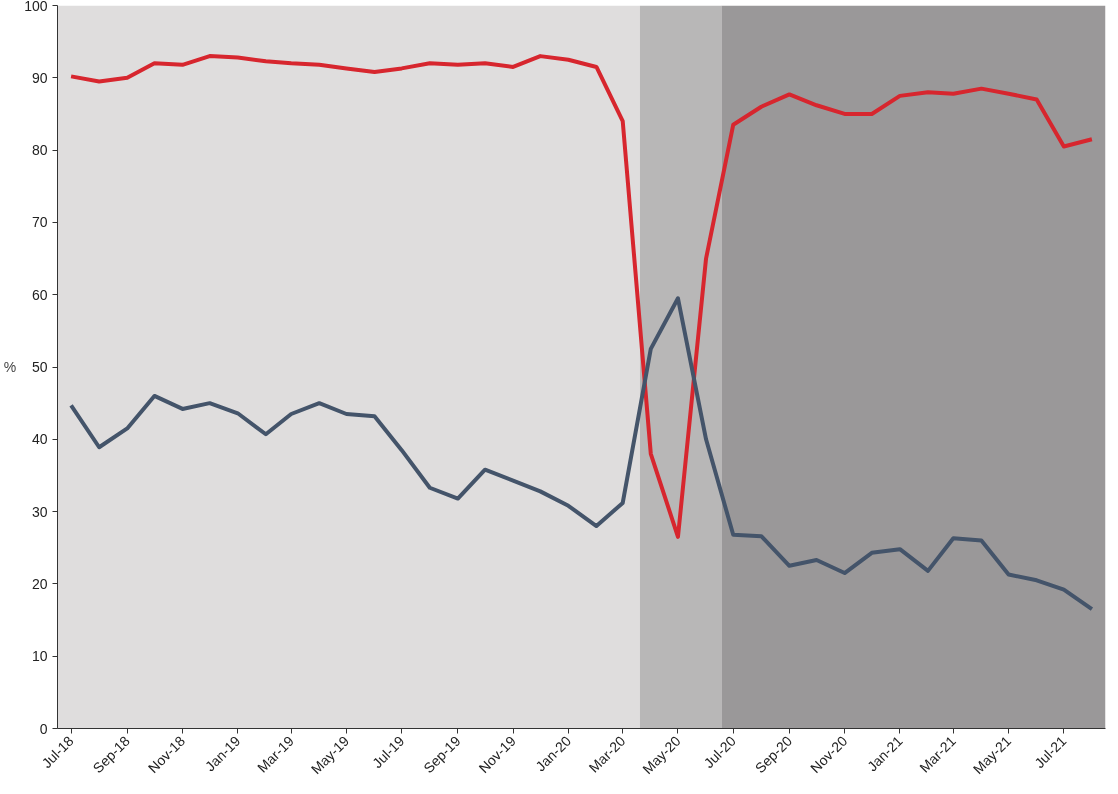 This screenshot has width=1118, height=794. What do you see at coordinates (39, 150) in the screenshot?
I see `y-tick-label: 80` at bounding box center [39, 150].